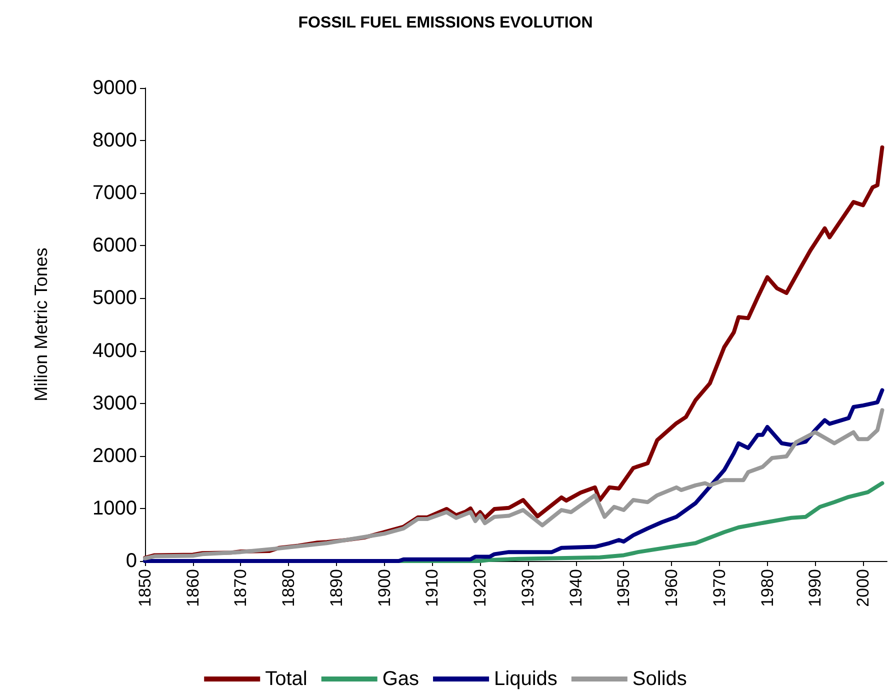 The image size is (891, 694). Describe the element at coordinates (192, 588) in the screenshot. I see `x-tick-label: 1860` at that location.